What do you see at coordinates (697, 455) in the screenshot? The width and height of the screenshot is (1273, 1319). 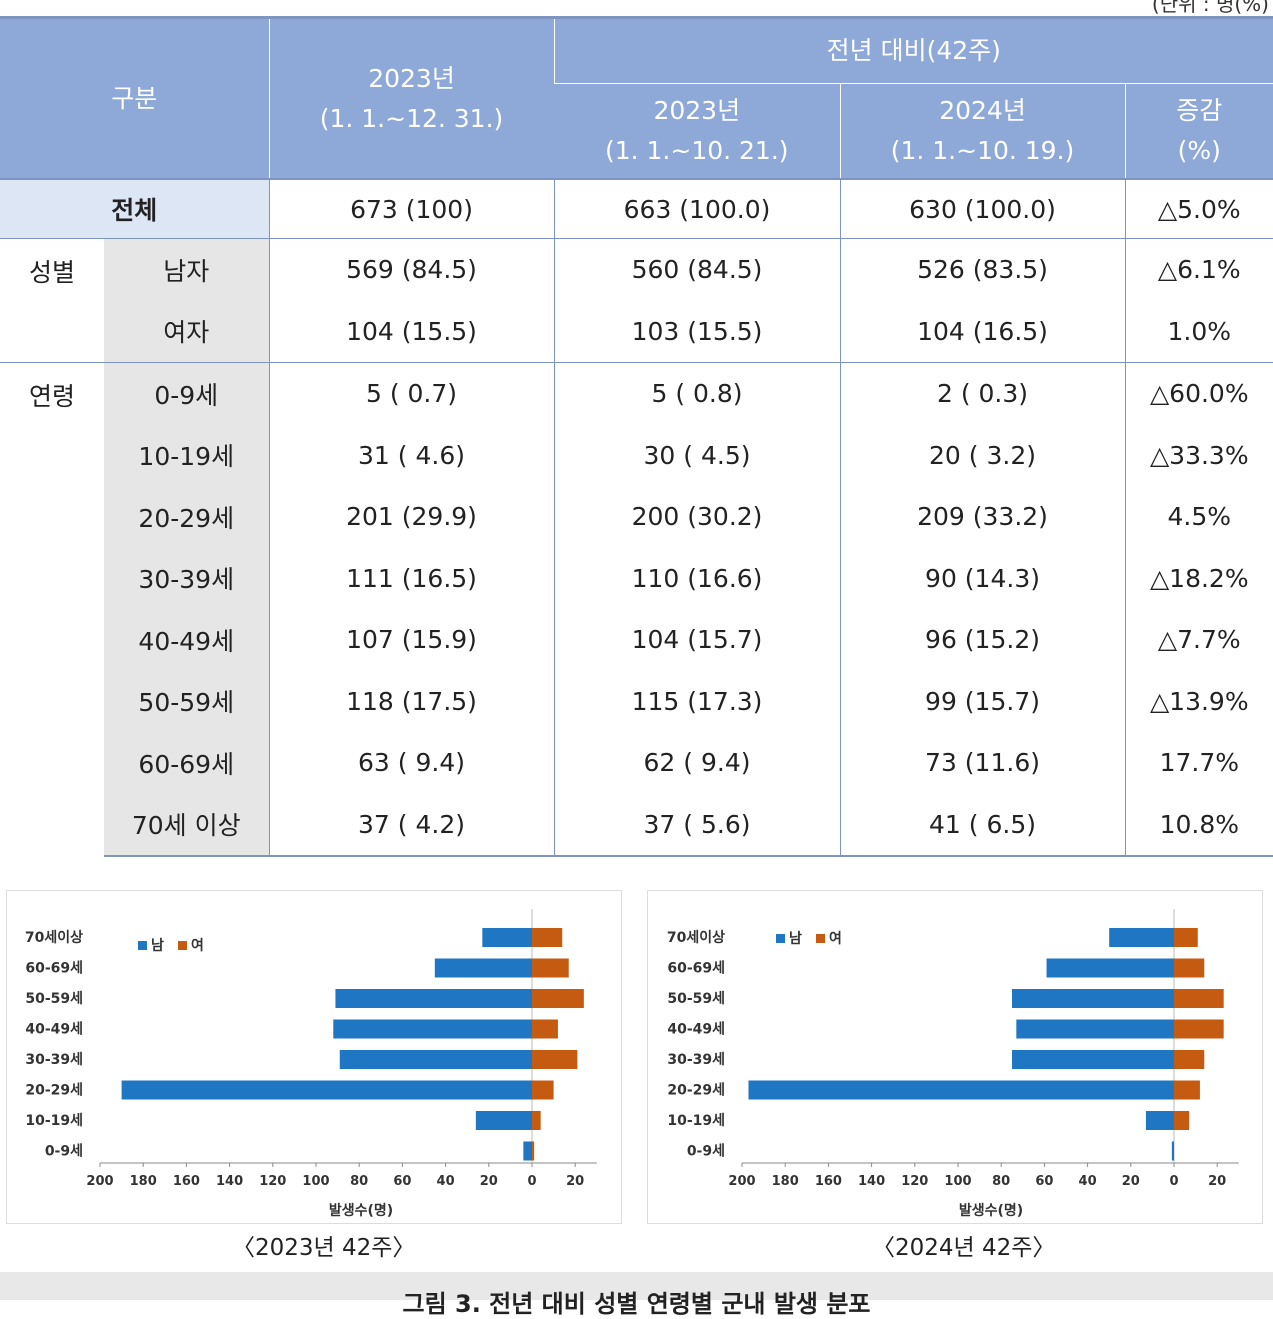 I see `age-2023-42: 30 ( 4.5)` at bounding box center [697, 455].